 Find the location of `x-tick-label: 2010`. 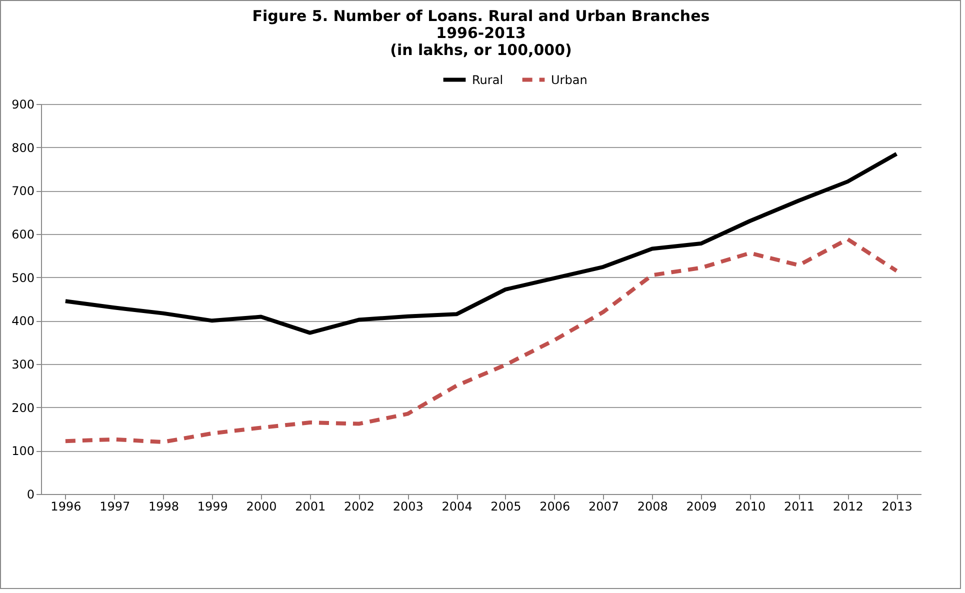

x-tick-label: 2010 is located at coordinates (750, 507).